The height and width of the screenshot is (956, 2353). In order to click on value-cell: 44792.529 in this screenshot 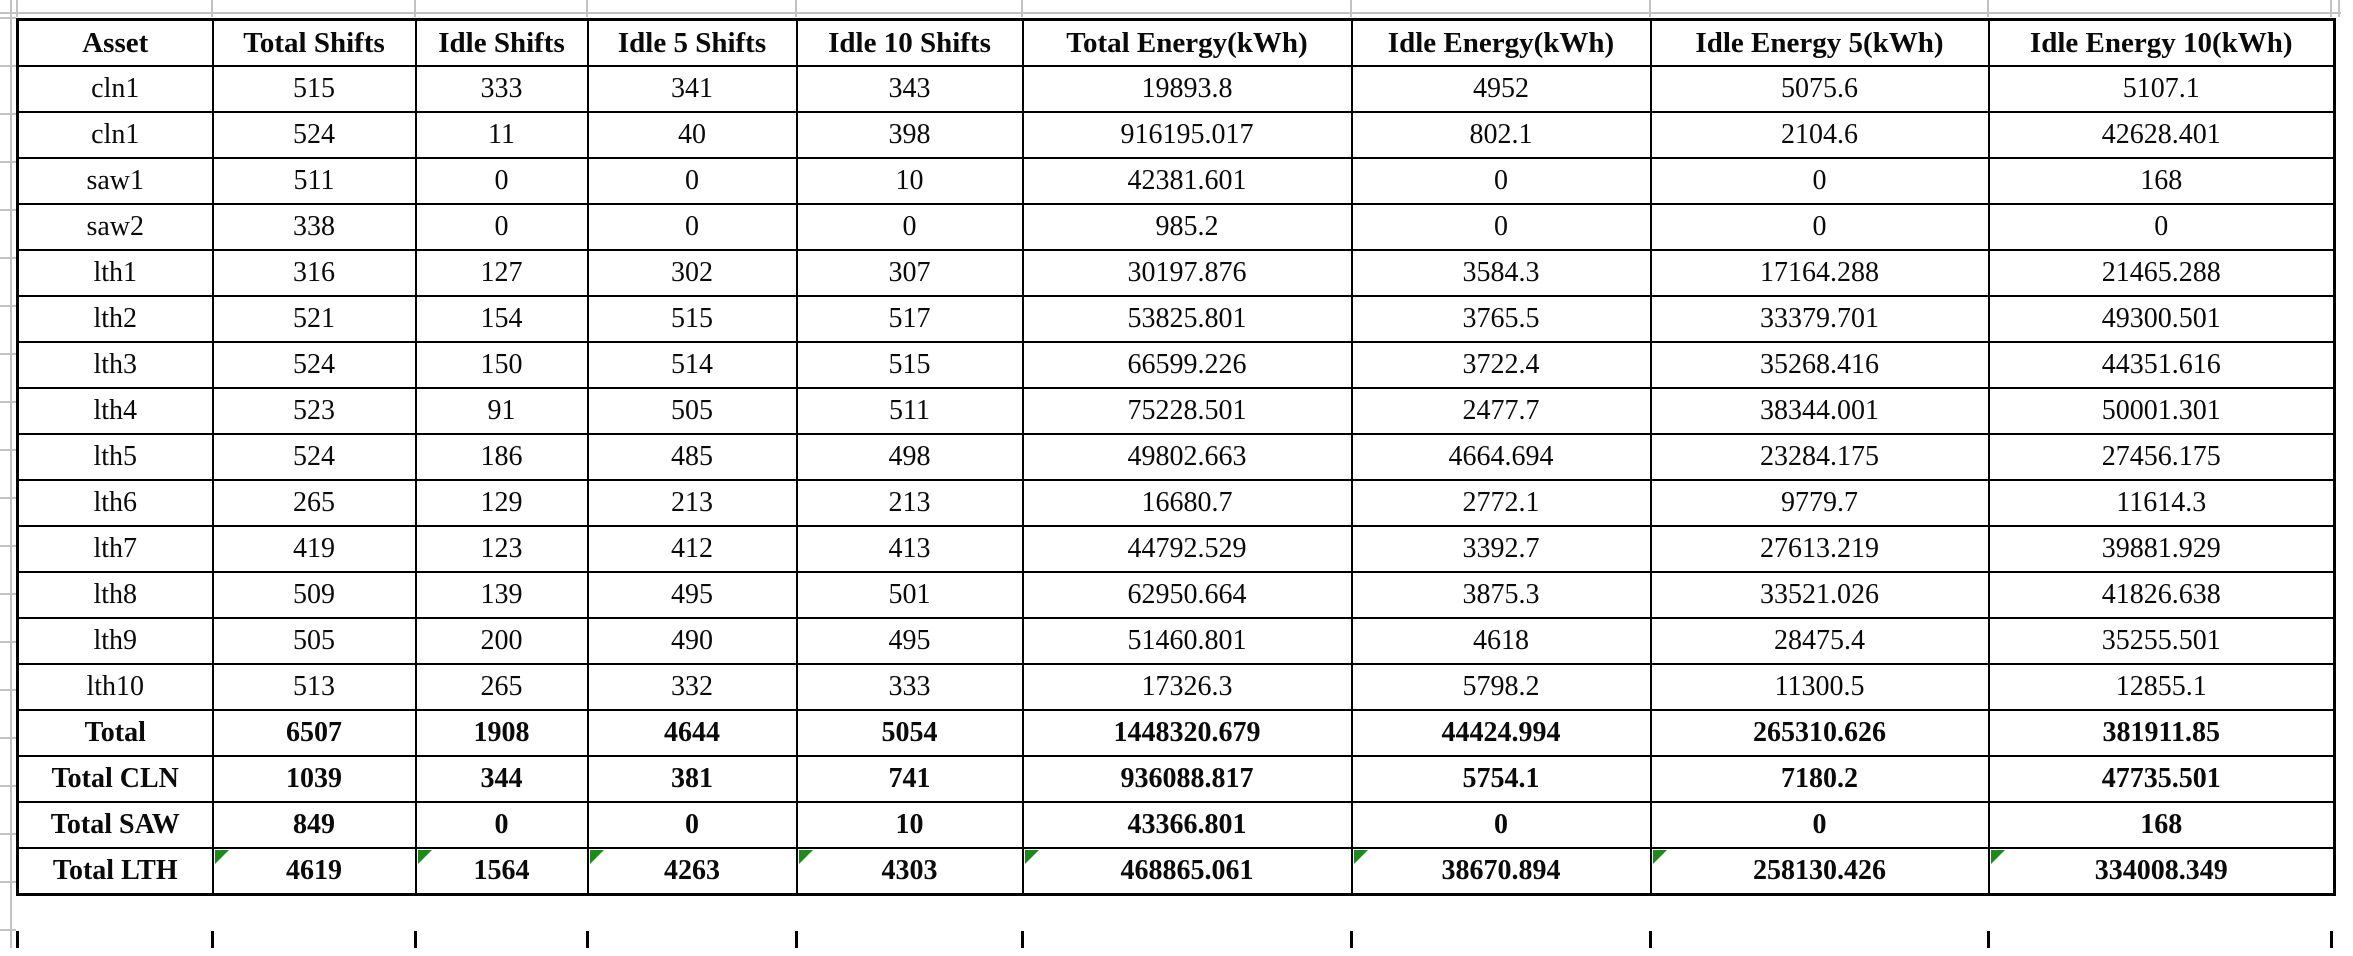, I will do `click(1187, 549)`.